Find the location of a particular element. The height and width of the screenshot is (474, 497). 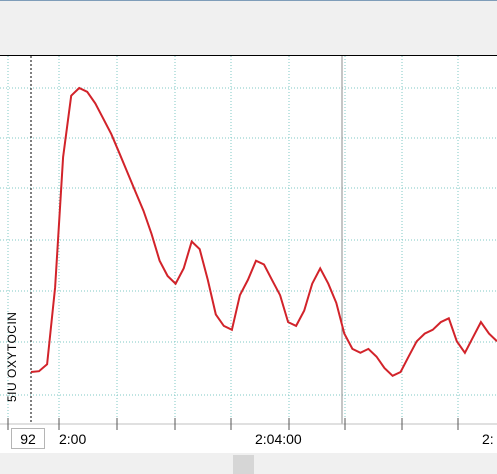

time-label-200: 2:00 is located at coordinates (73, 439).